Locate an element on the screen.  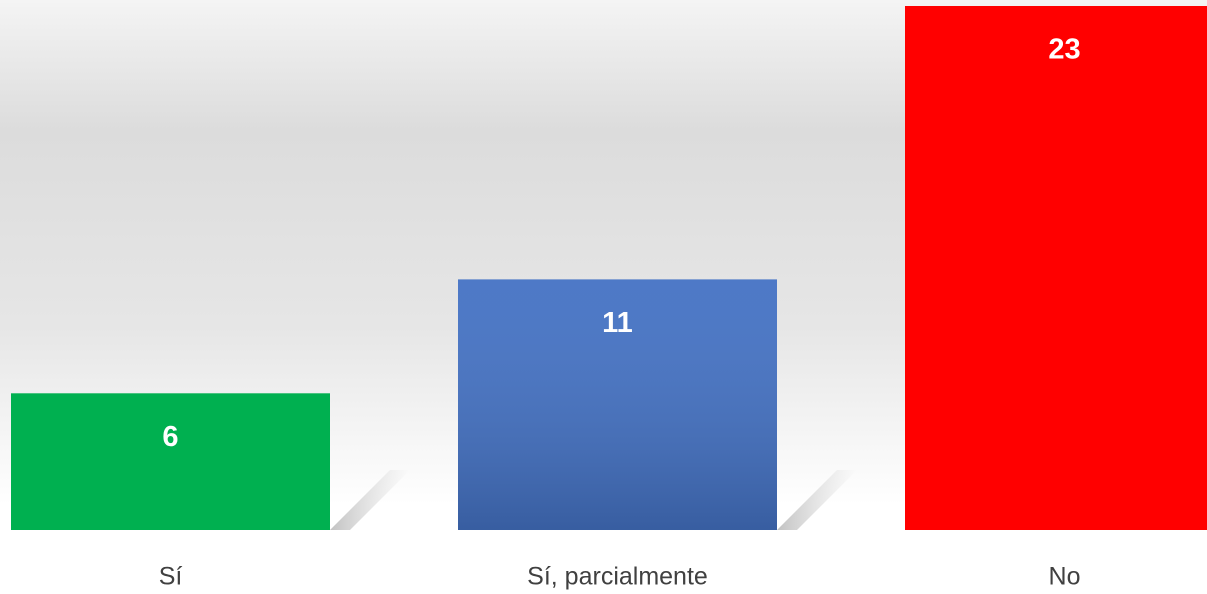
bar-shade is located at coordinates (617, 404).